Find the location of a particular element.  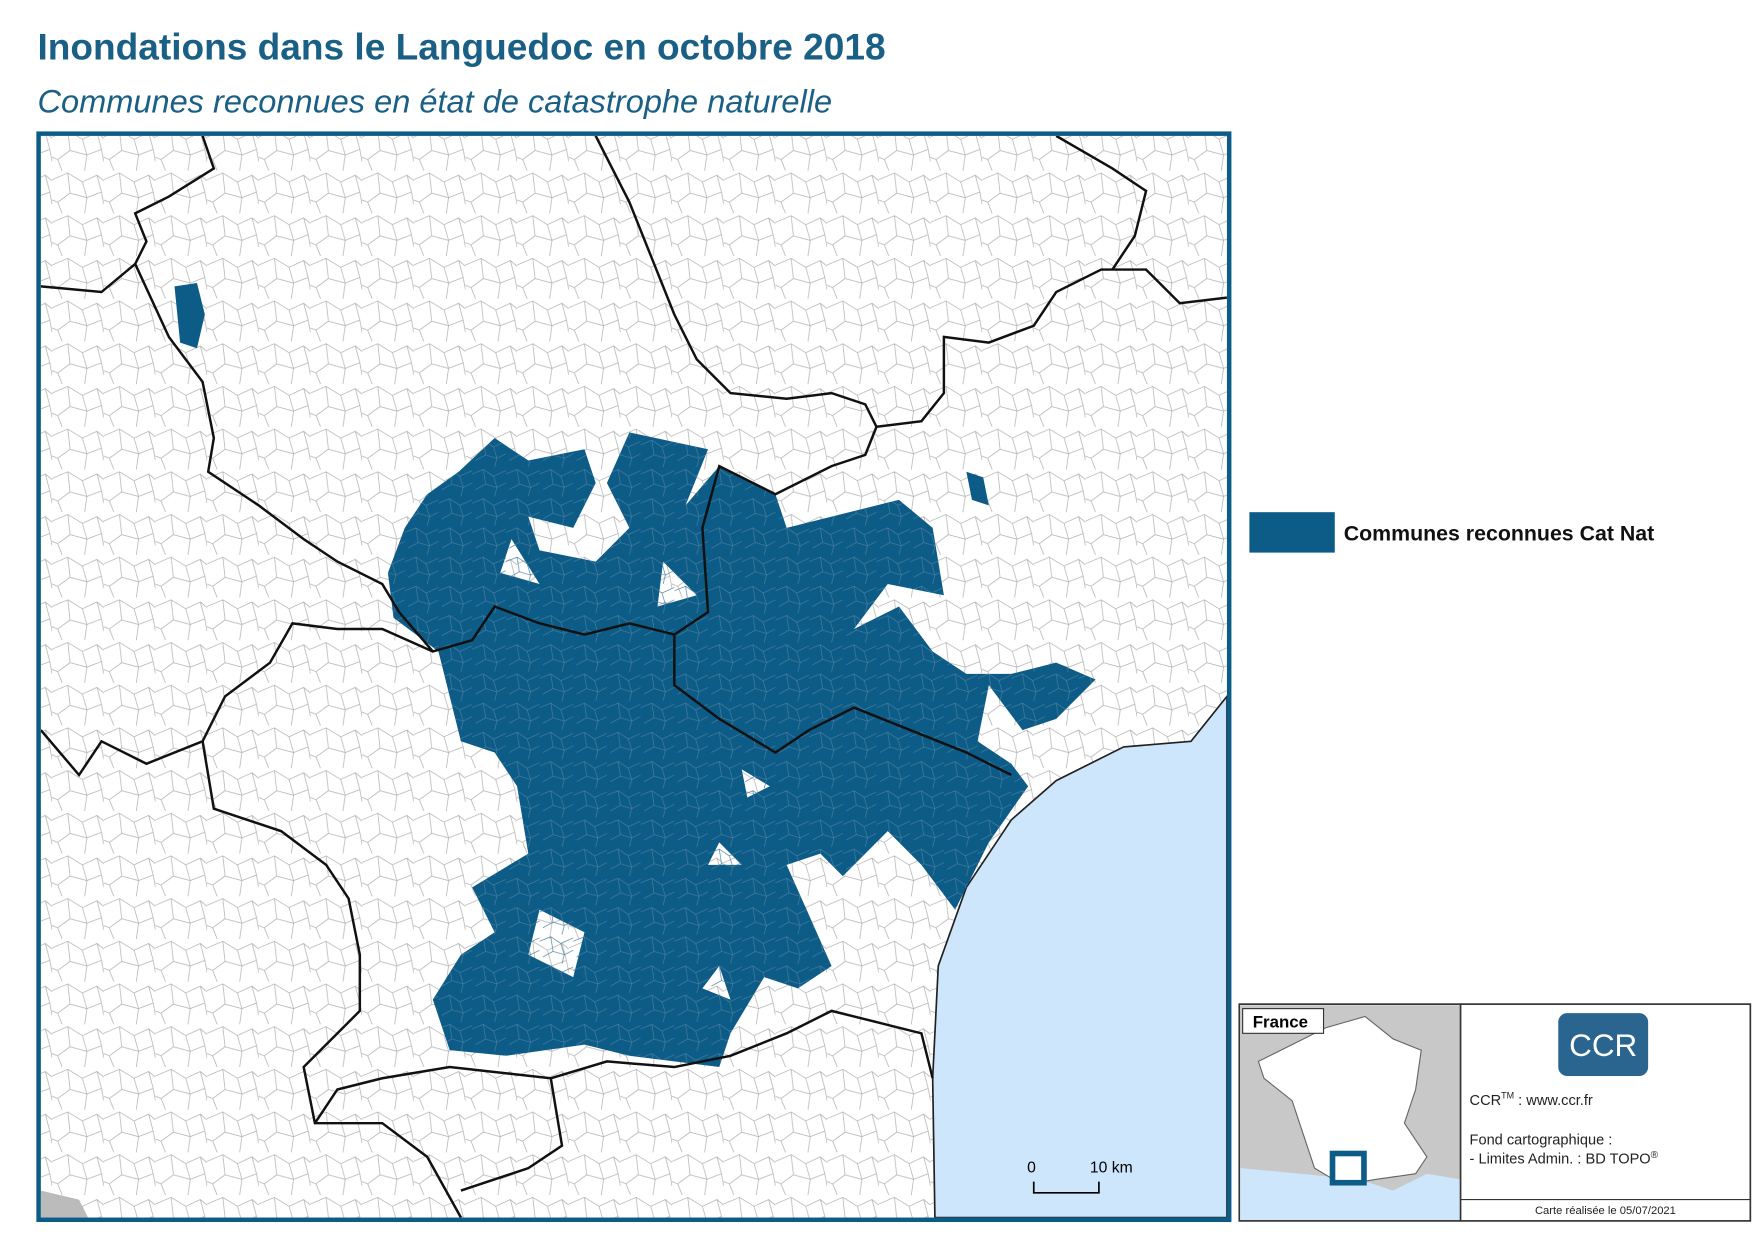

logo-text: CCR is located at coordinates (1603, 1045).